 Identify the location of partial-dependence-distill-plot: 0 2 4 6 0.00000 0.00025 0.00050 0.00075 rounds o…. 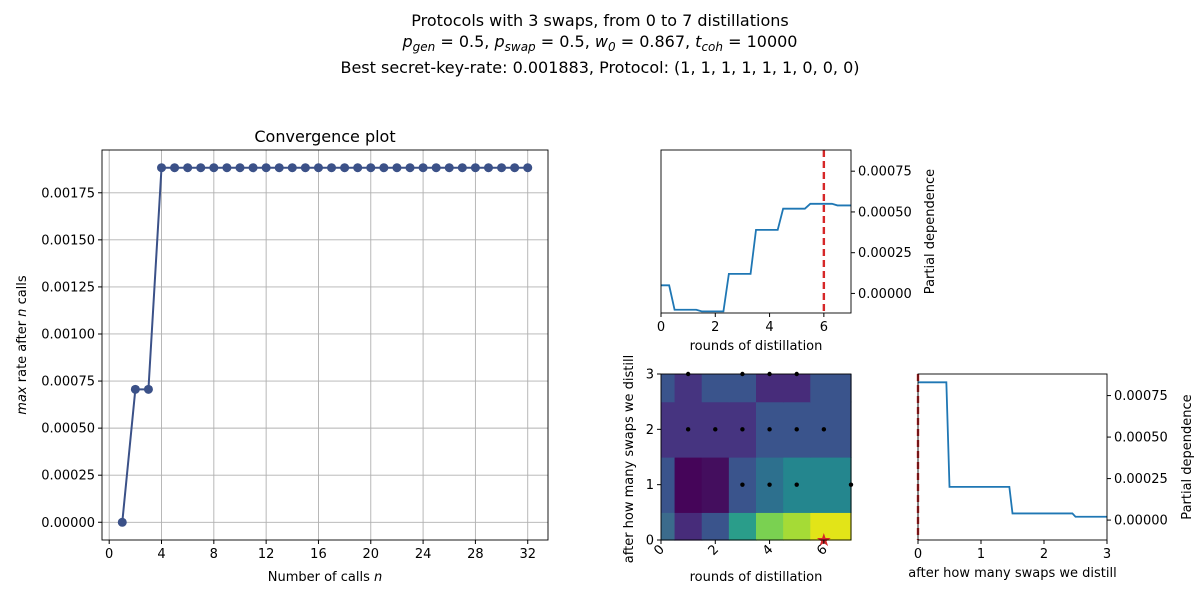
(797, 251).